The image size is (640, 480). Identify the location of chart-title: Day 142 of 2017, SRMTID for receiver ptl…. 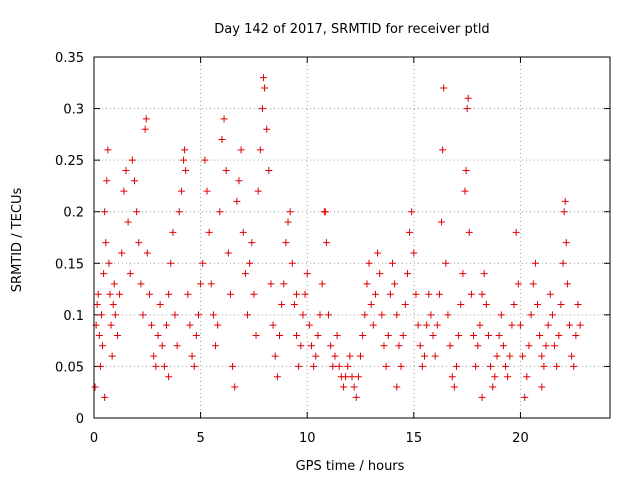
(351, 29).